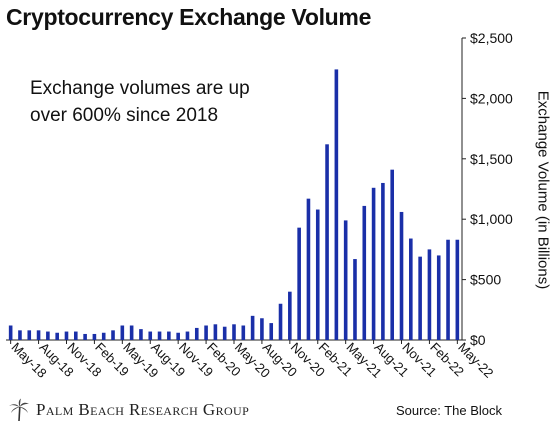 The image size is (560, 438). What do you see at coordinates (19, 410) in the screenshot?
I see `palm-tree-icon` at bounding box center [19, 410].